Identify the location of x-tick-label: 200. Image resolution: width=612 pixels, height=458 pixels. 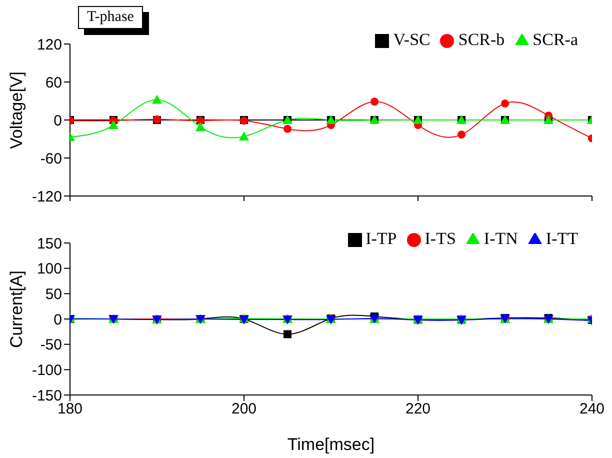
(244, 409).